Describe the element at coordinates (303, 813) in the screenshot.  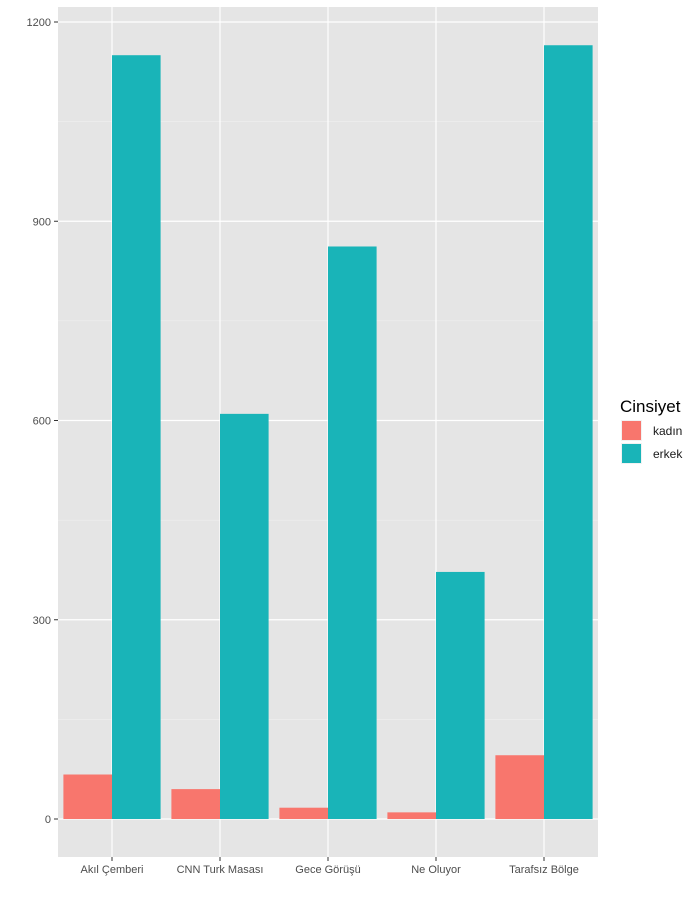
I see `bar-kadın-2` at that location.